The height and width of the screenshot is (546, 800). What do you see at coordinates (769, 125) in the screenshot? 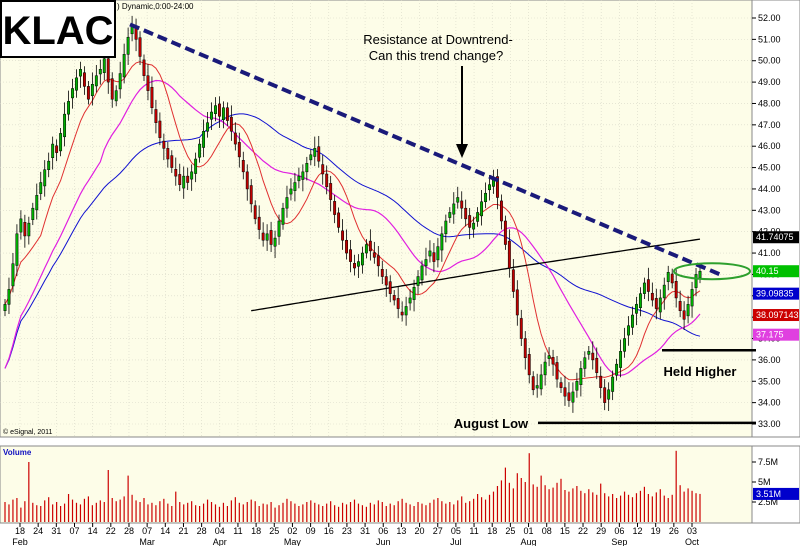
I see `y-tick-label: 47.00` at bounding box center [769, 125].